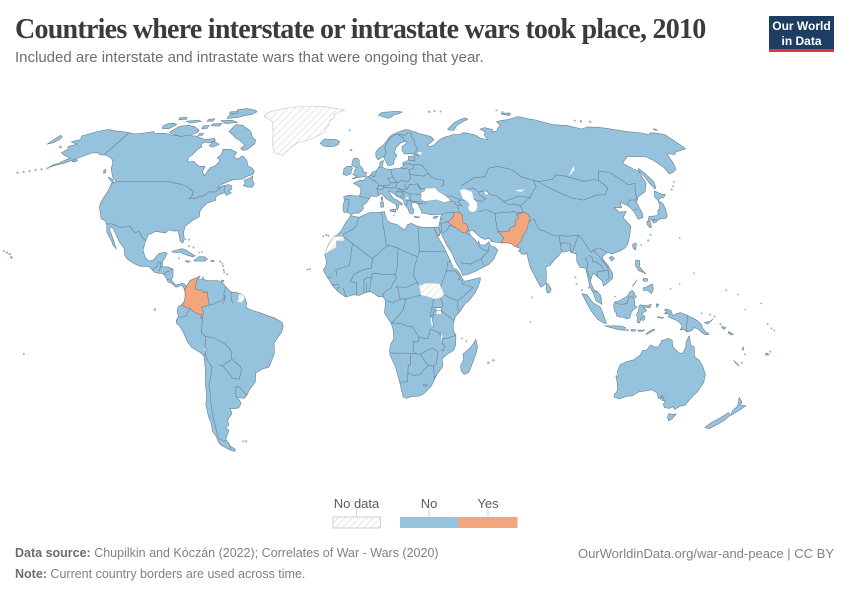 The image size is (850, 600). Describe the element at coordinates (429, 503) in the screenshot. I see `svg-text: No` at that location.